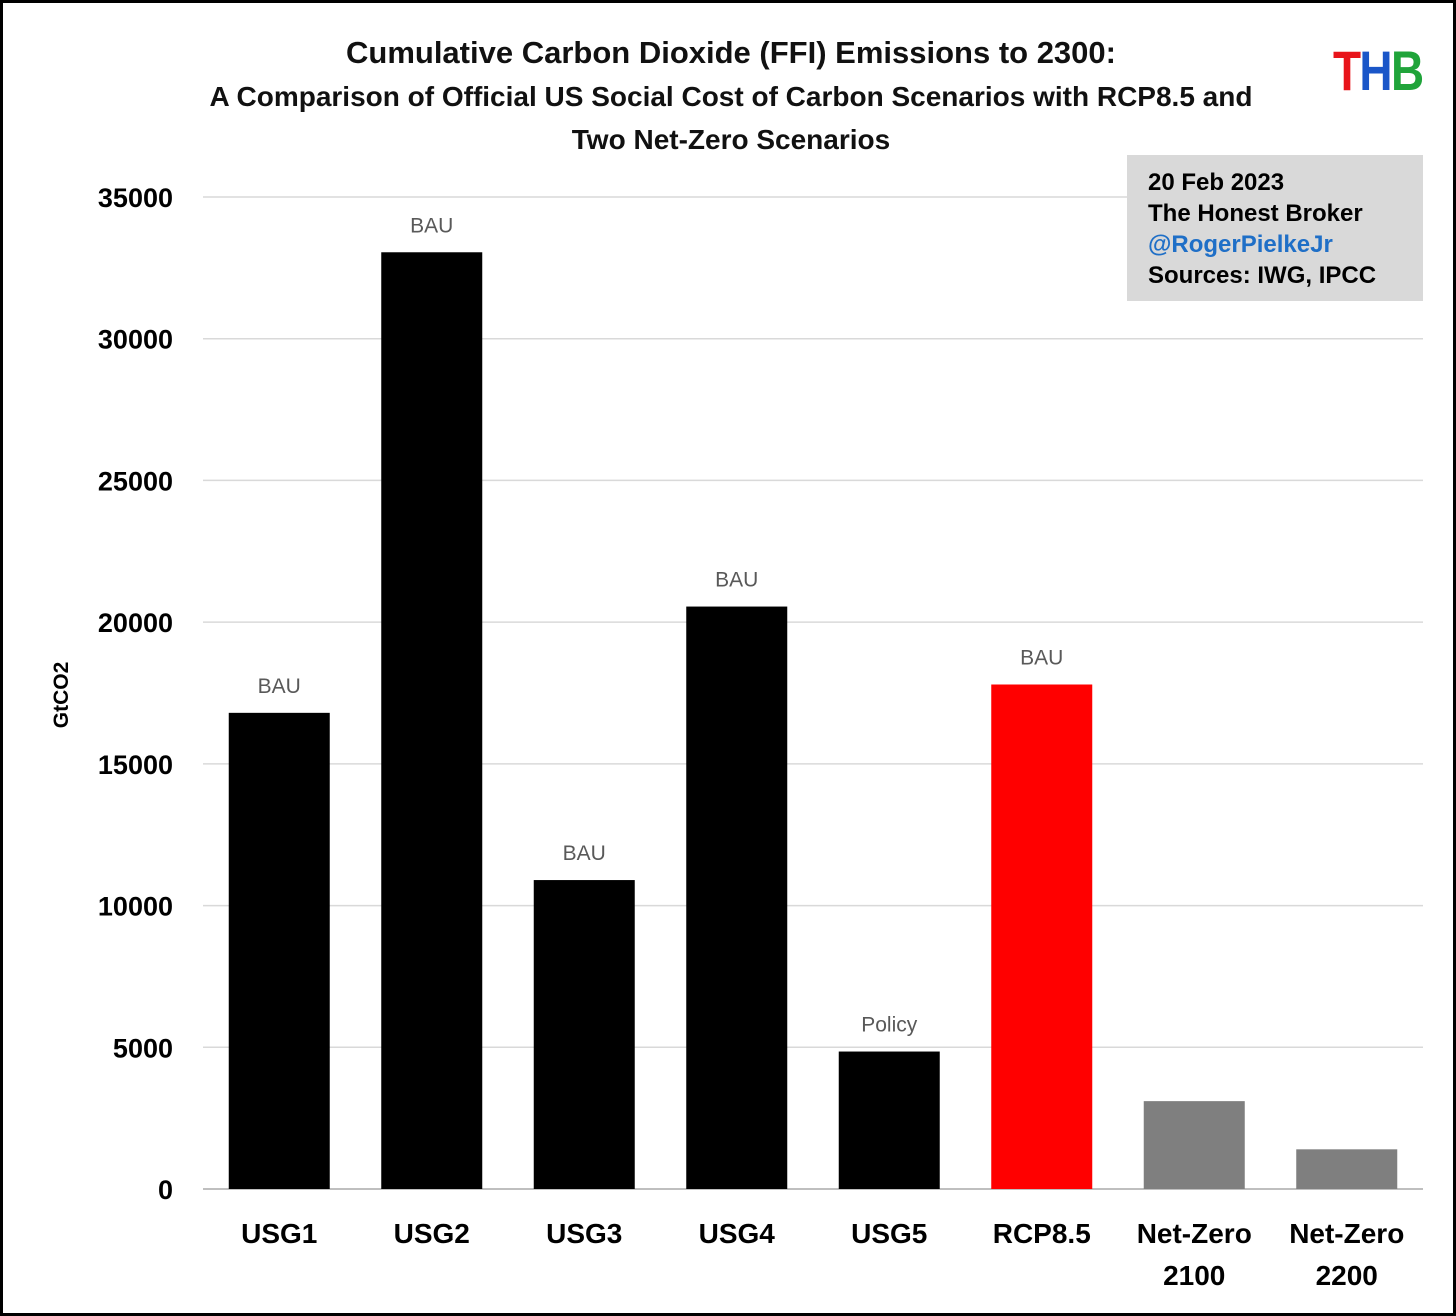 Image resolution: width=1456 pixels, height=1316 pixels. What do you see at coordinates (737, 1233) in the screenshot?
I see `x-category-label: USG4` at bounding box center [737, 1233].